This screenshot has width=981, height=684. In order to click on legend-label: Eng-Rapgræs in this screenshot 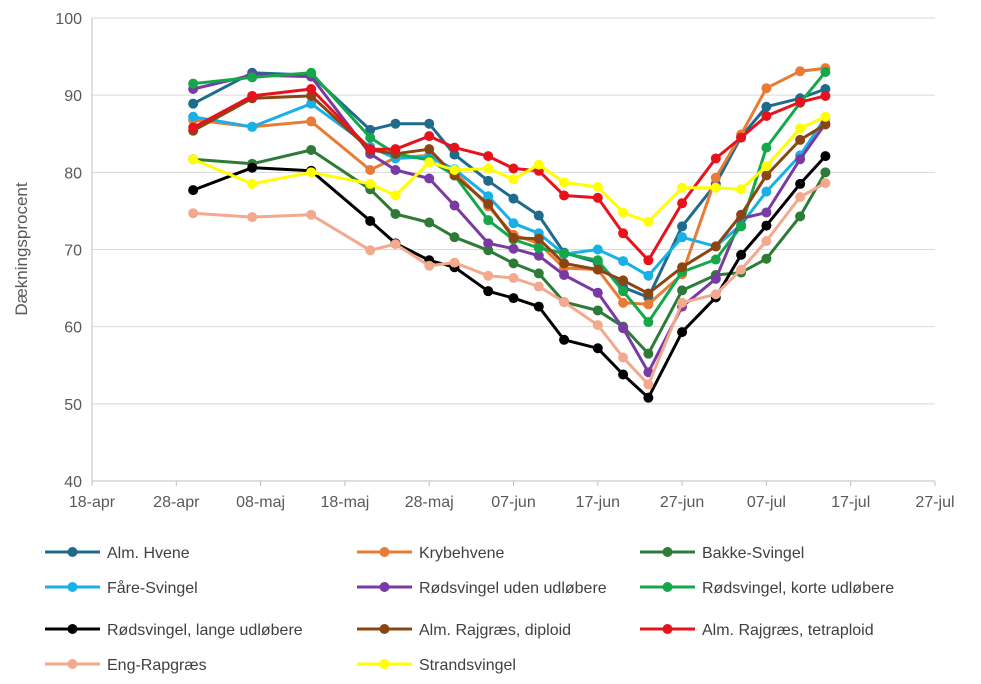, I will do `click(157, 665)`.